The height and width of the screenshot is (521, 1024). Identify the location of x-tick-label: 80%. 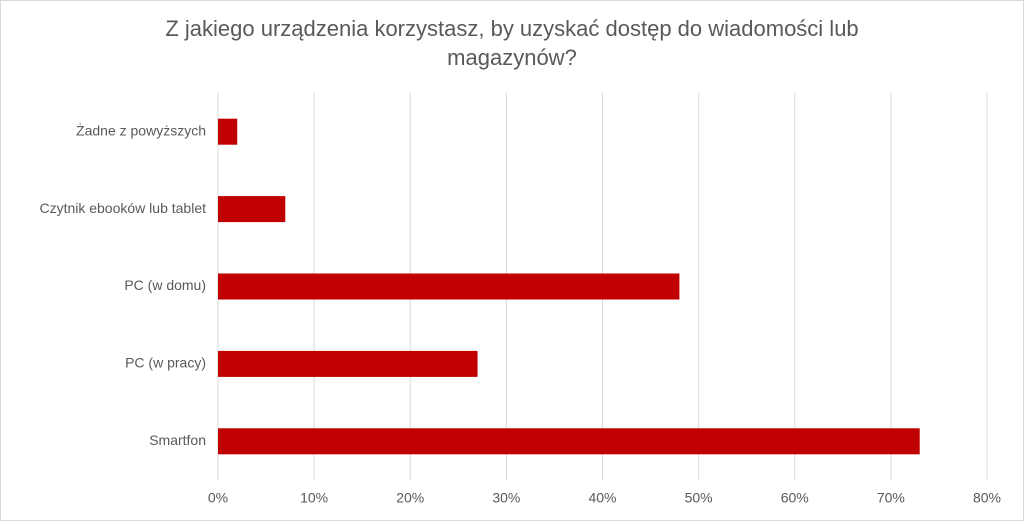
(987, 498).